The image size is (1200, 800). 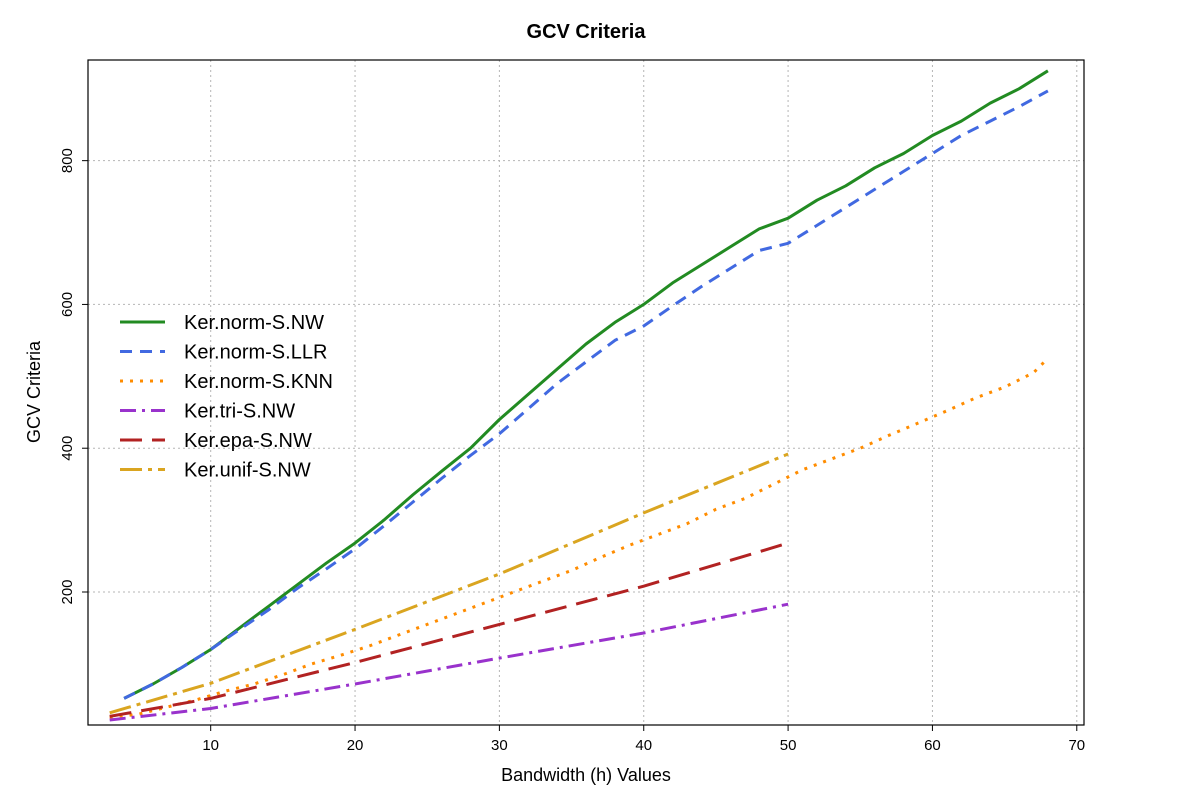 I want to click on legend-label: Ker.norm-S.NW, so click(x=254, y=323).